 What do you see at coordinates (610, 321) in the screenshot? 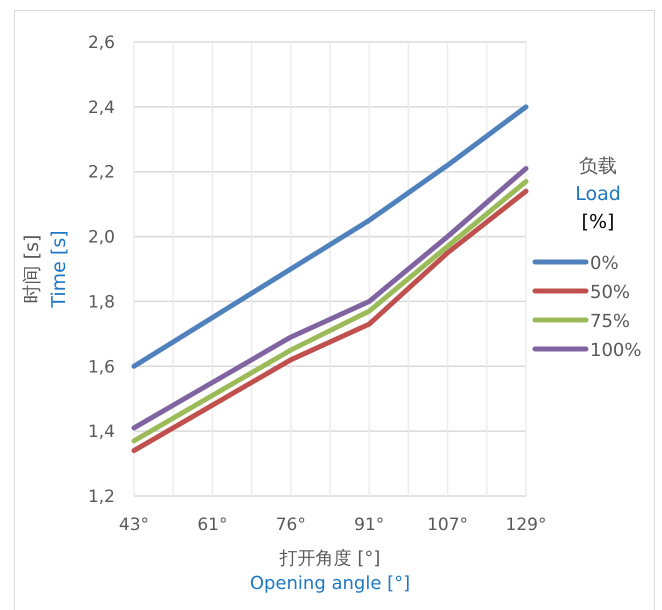
I see `legend-label: 75%` at bounding box center [610, 321].